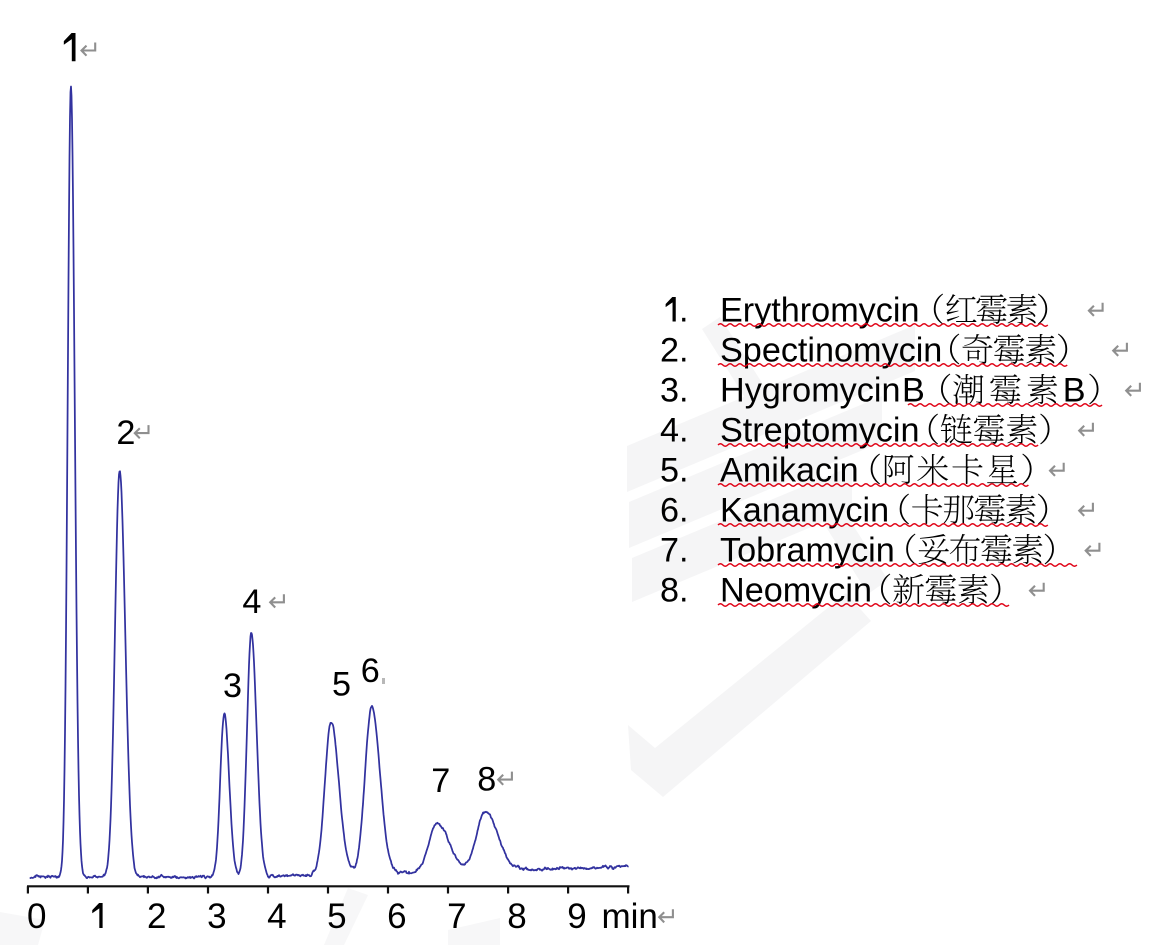  What do you see at coordinates (674, 431) in the screenshot?
I see `svg-text: 4.` at bounding box center [674, 431].